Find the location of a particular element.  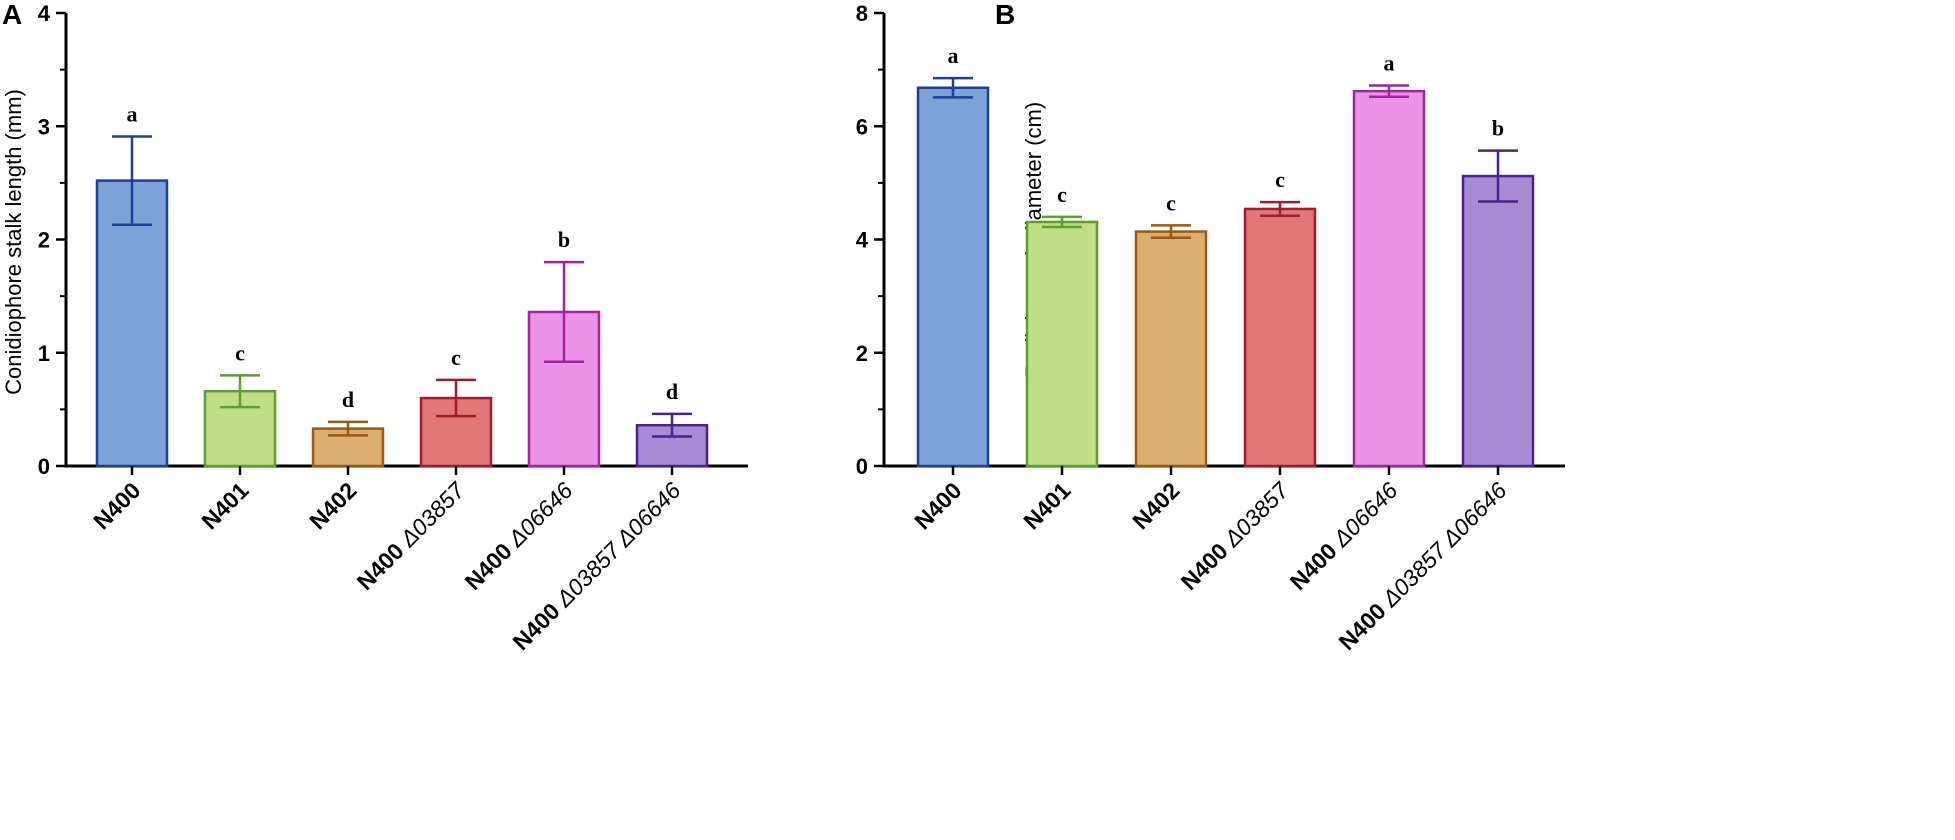

panel-a-label: A is located at coordinates (12, 15).